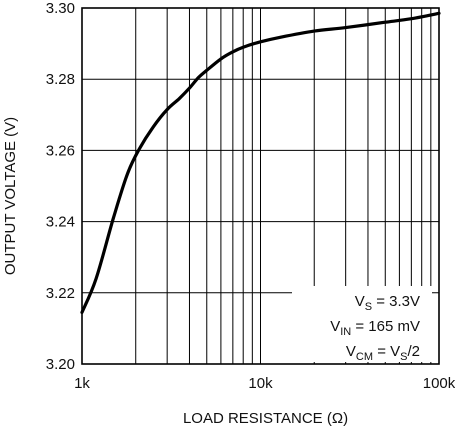 The height and width of the screenshot is (432, 455). I want to click on y-axis-label: OUTPUT VOLTAGE (V), so click(10, 196).